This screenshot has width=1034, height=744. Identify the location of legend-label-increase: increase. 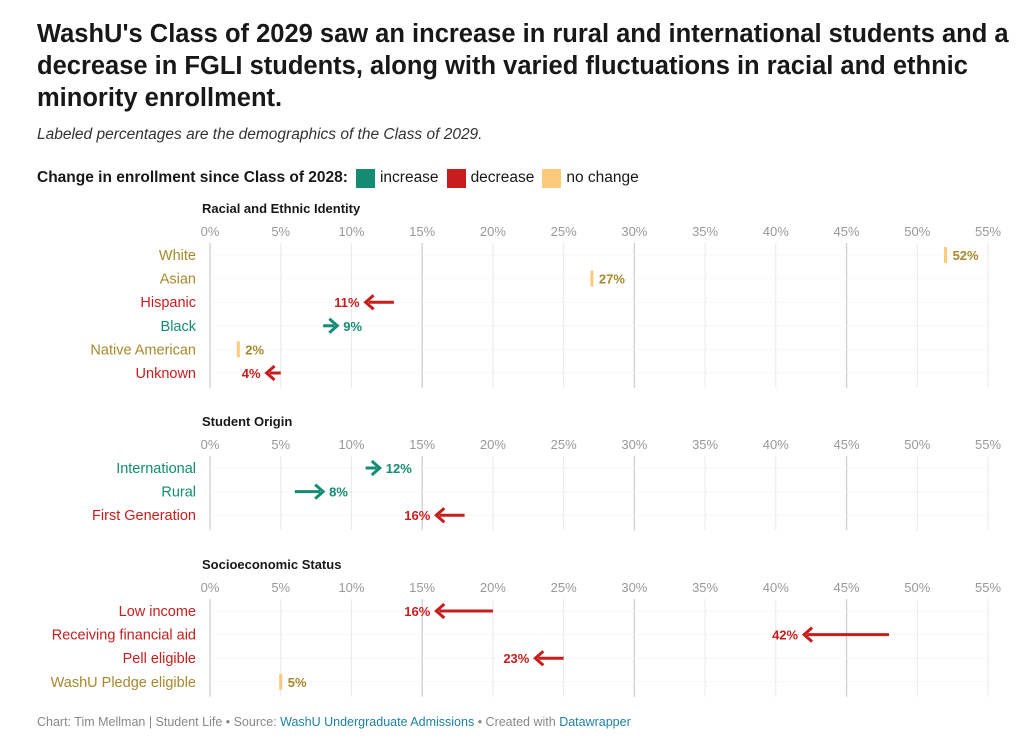
(409, 177).